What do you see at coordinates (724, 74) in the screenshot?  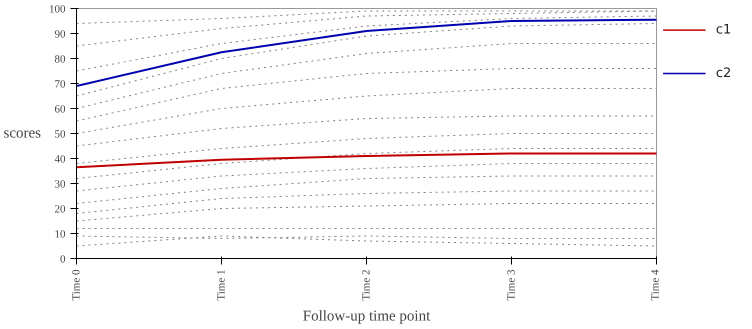 I see `legend-label: c2` at bounding box center [724, 74].